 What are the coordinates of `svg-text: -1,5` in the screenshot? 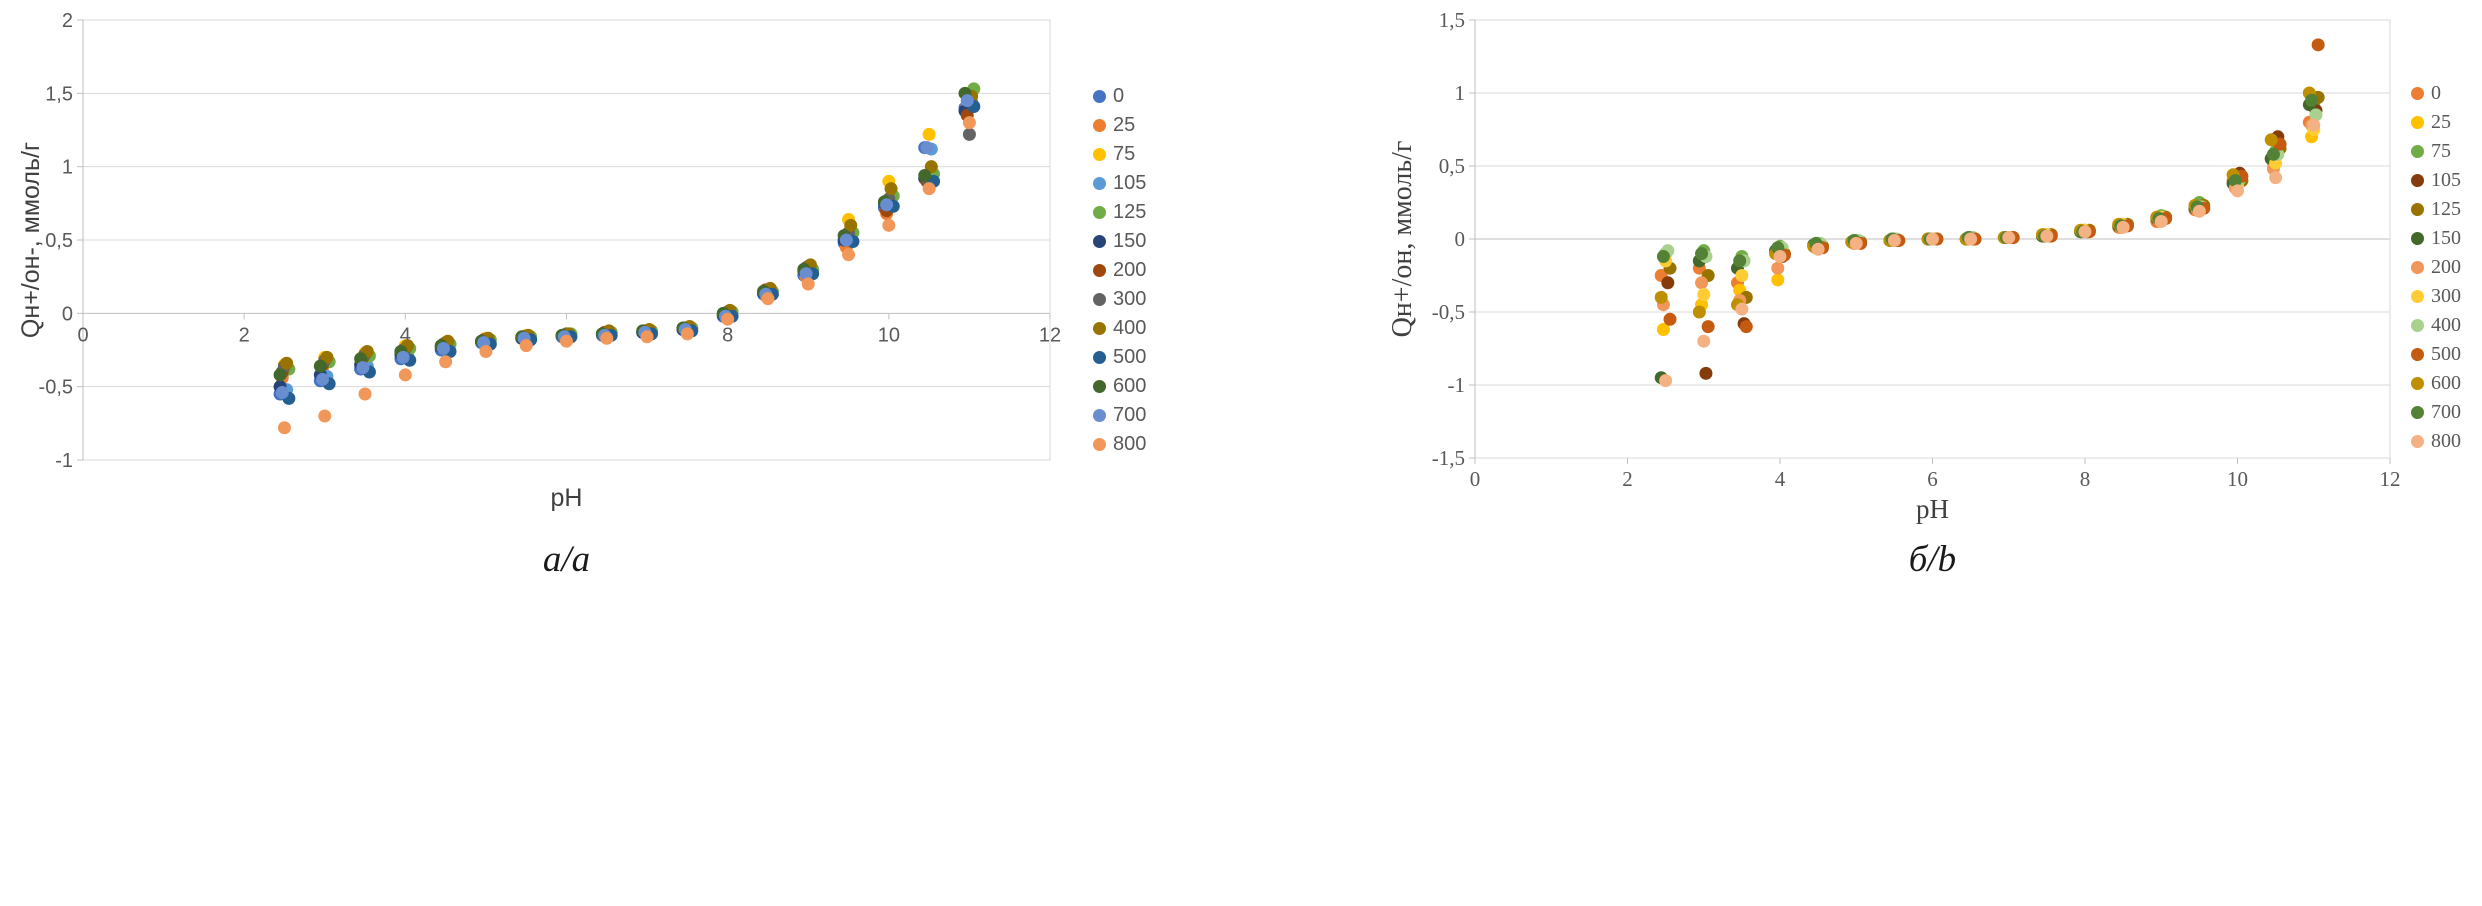 It's located at (1448, 458).